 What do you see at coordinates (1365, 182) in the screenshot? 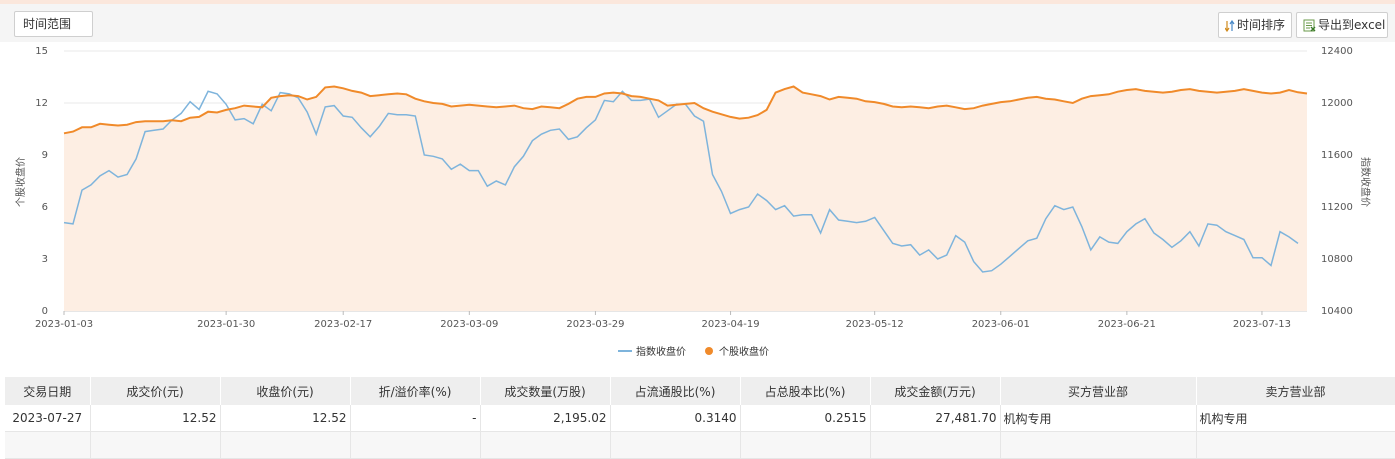
I see `right-axis-label: 指数收盘价` at bounding box center [1365, 182].